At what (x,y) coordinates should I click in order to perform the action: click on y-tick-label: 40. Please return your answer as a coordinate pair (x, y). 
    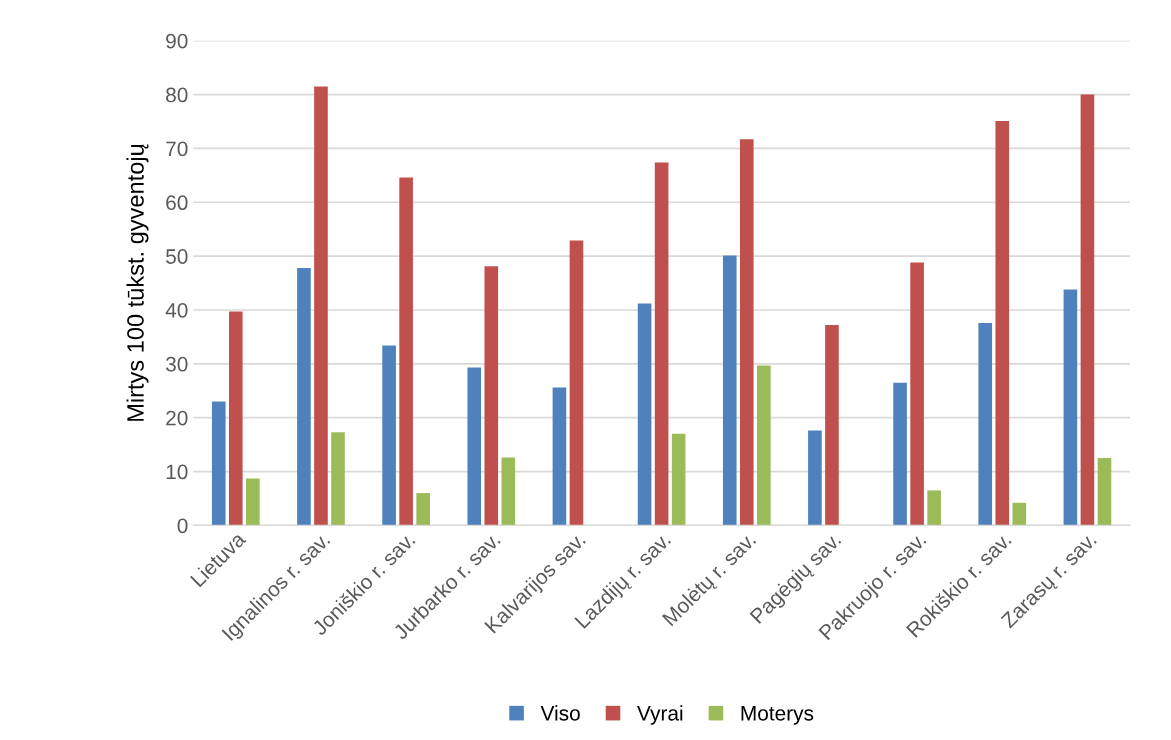
    Looking at the image, I should click on (176, 310).